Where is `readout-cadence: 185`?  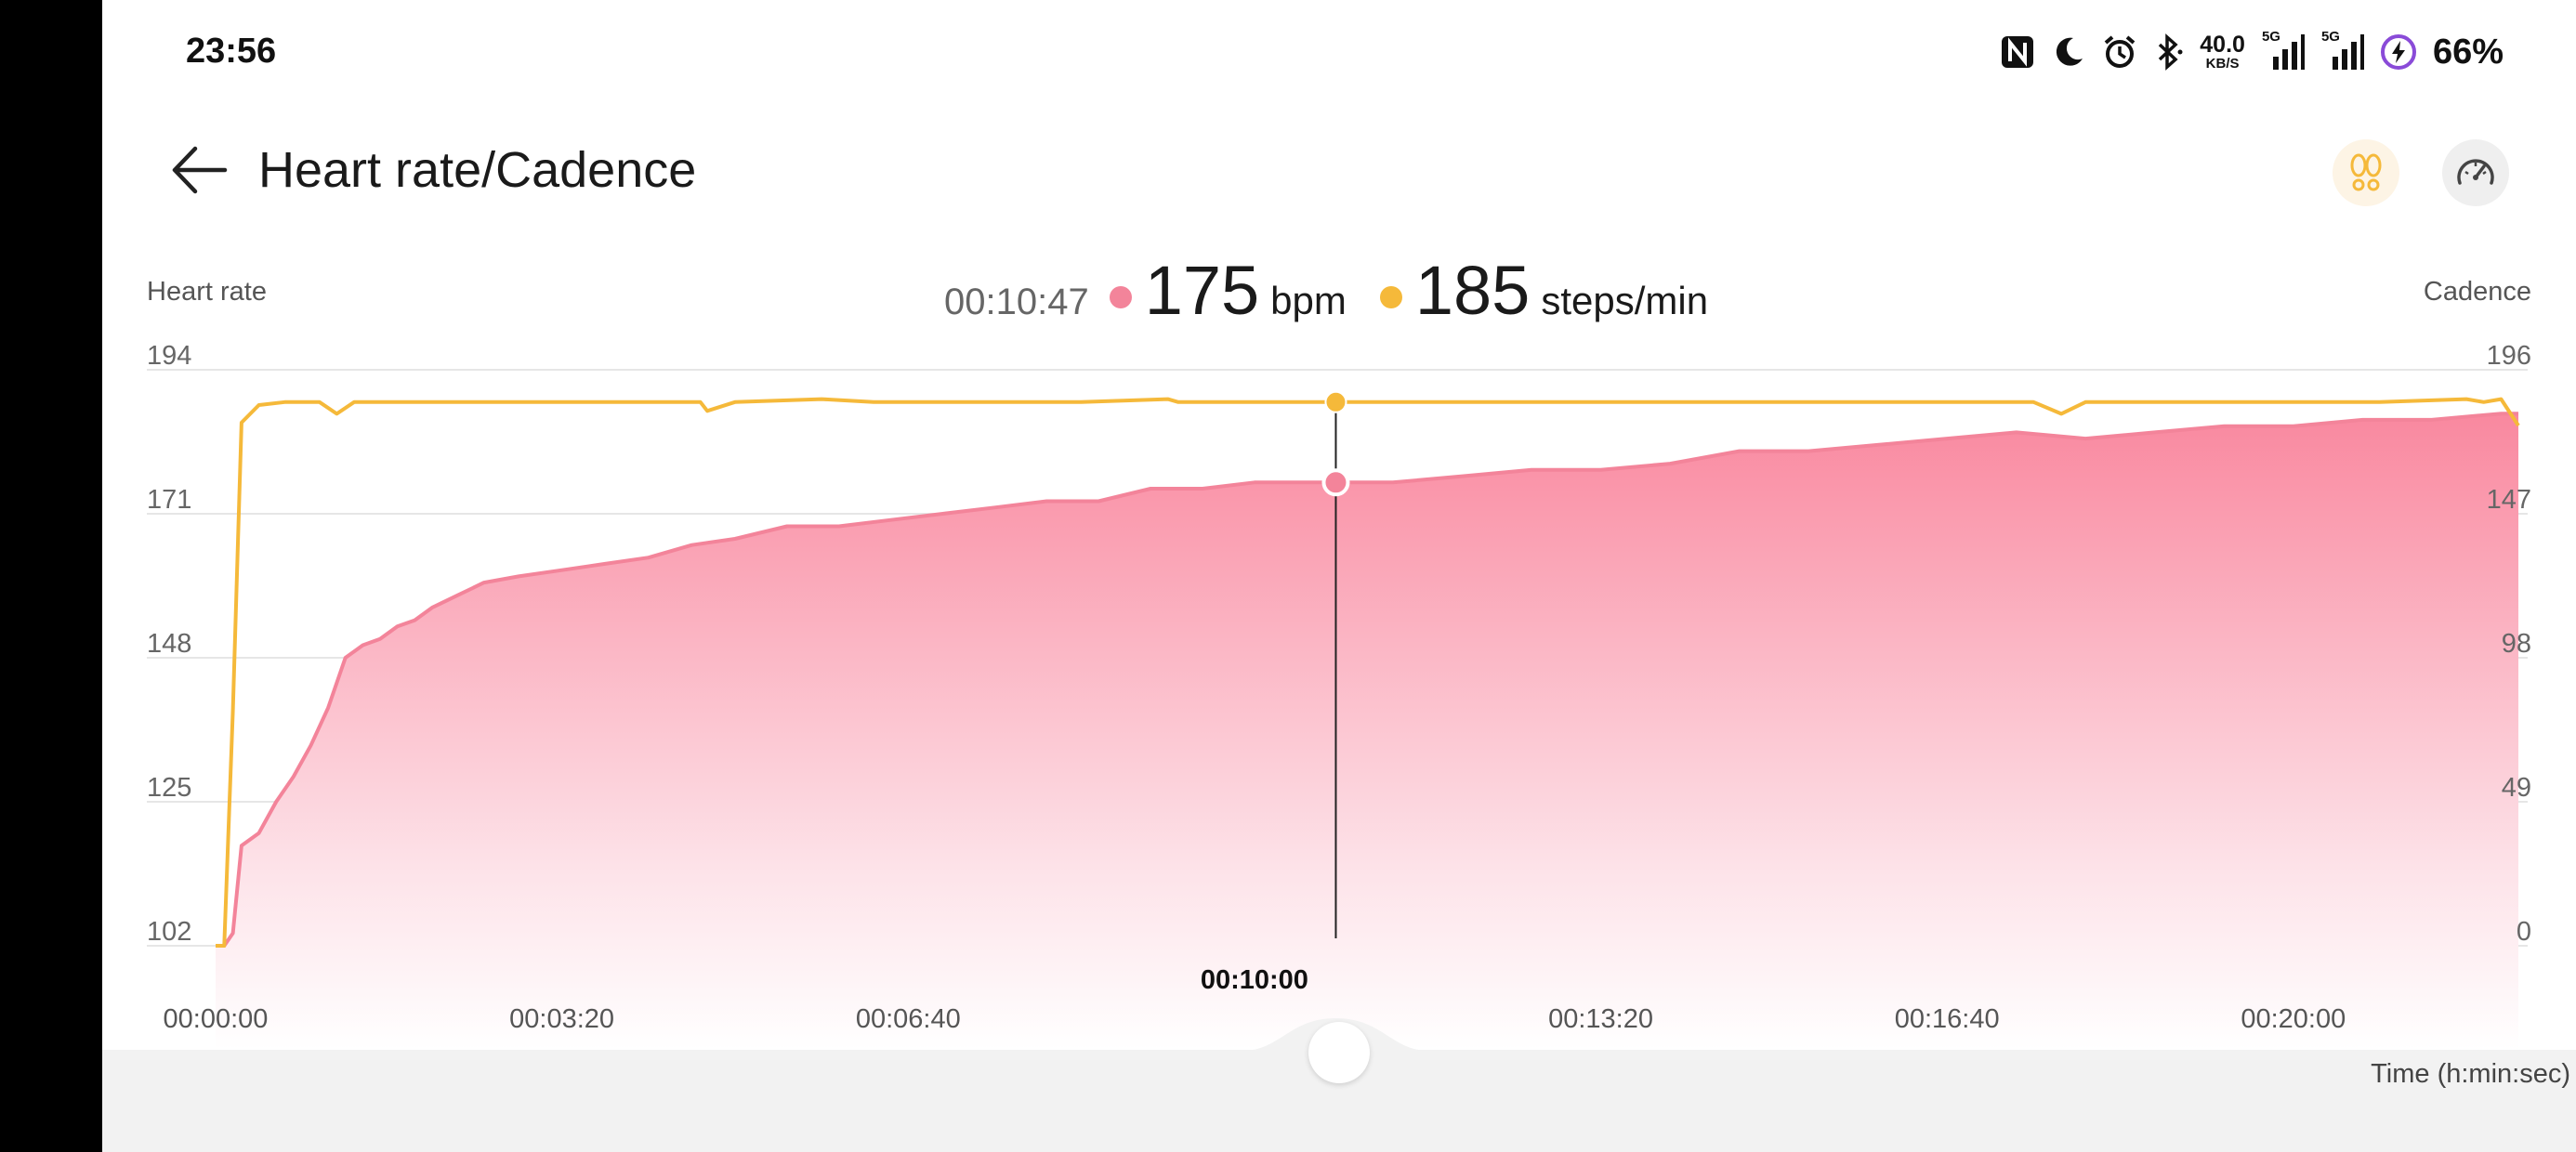 readout-cadence: 185 is located at coordinates (1472, 290).